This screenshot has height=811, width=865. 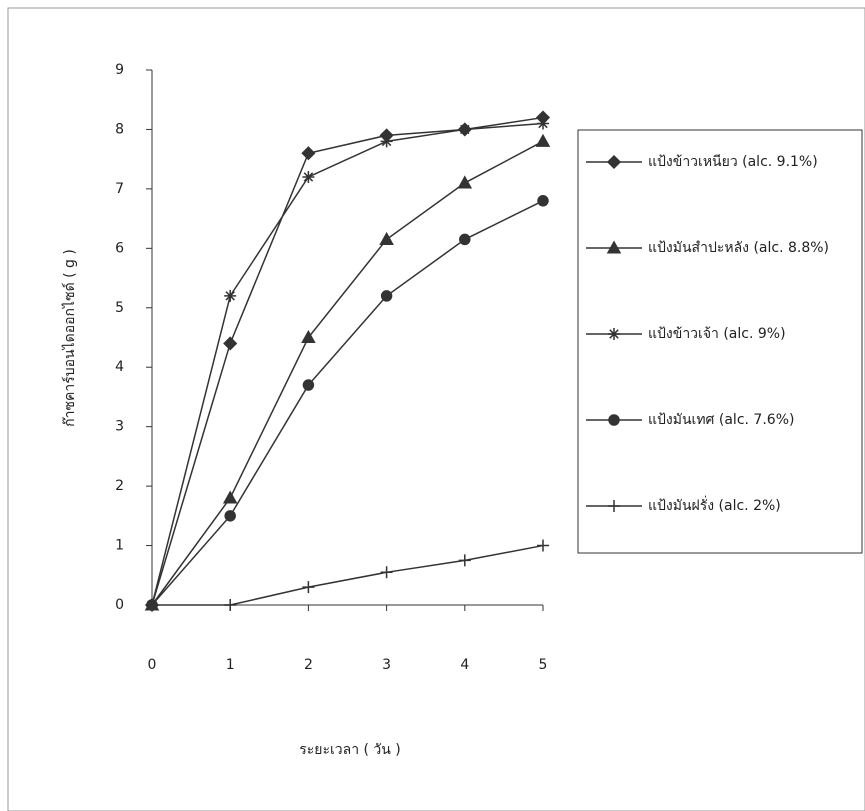 What do you see at coordinates (119, 189) in the screenshot?
I see `y-tick-label: 7` at bounding box center [119, 189].